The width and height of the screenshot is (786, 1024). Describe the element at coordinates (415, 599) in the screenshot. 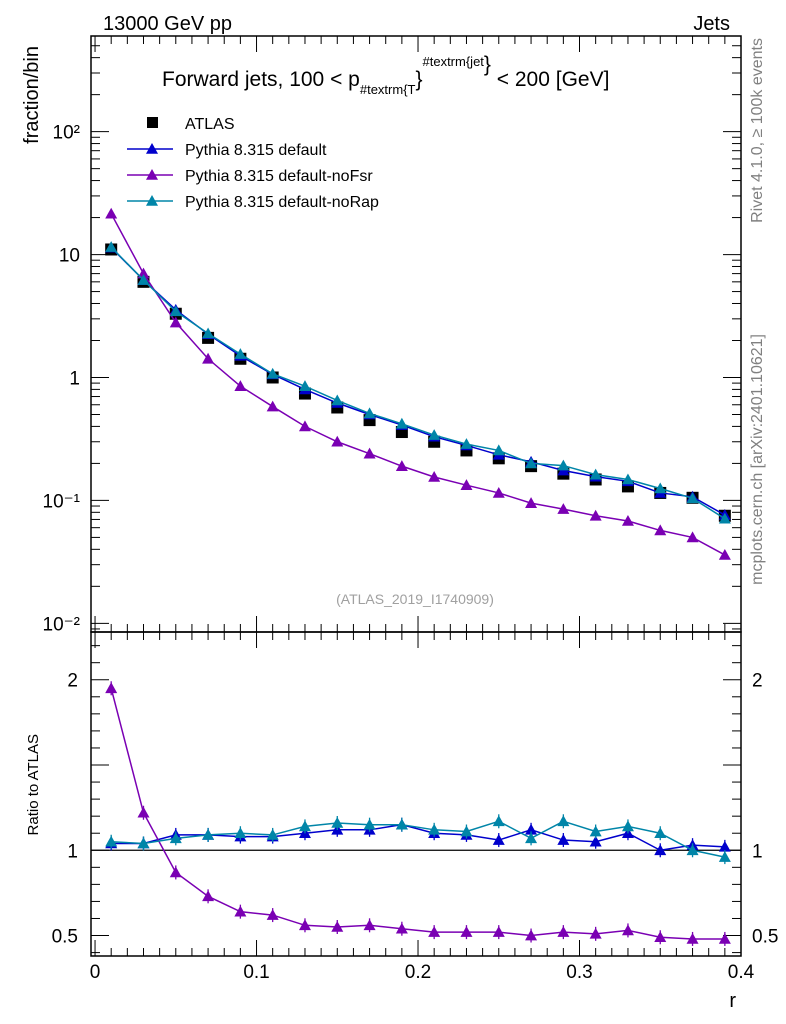

I see `analysis-watermark: (ATLAS_2019_I1740909)` at that location.